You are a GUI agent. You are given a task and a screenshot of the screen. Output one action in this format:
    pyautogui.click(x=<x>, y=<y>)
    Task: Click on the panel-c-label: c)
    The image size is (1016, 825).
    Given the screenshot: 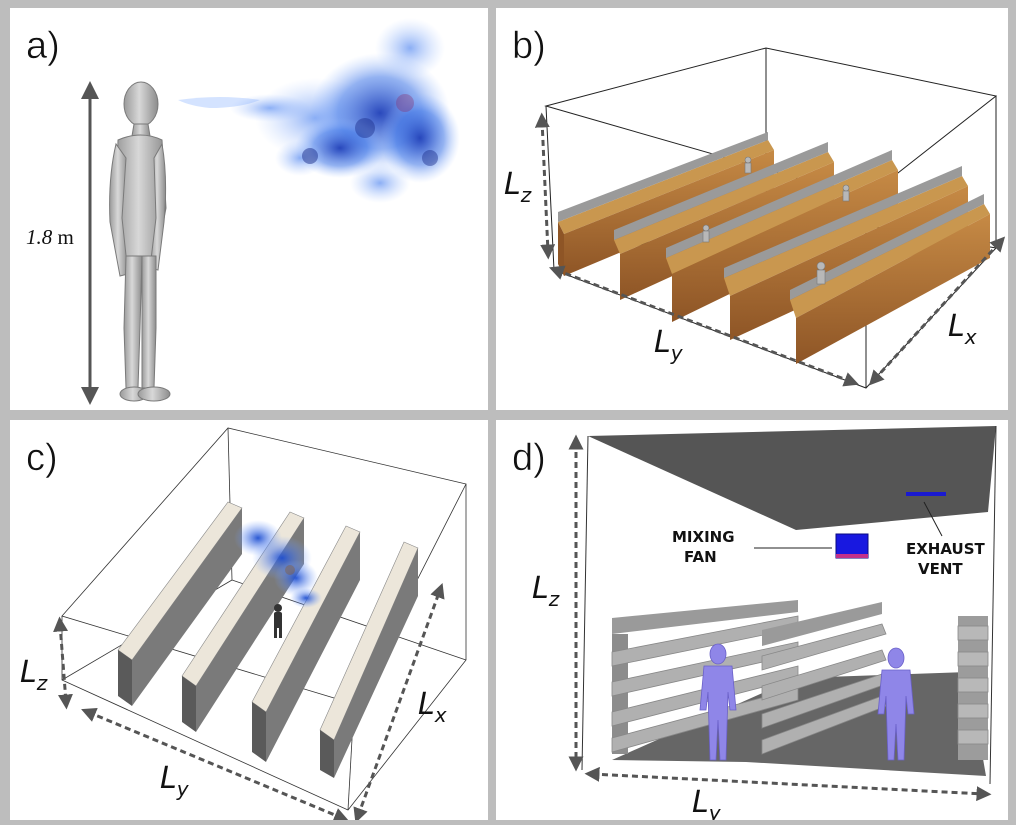 What is the action you would take?
    pyautogui.click(x=42, y=458)
    